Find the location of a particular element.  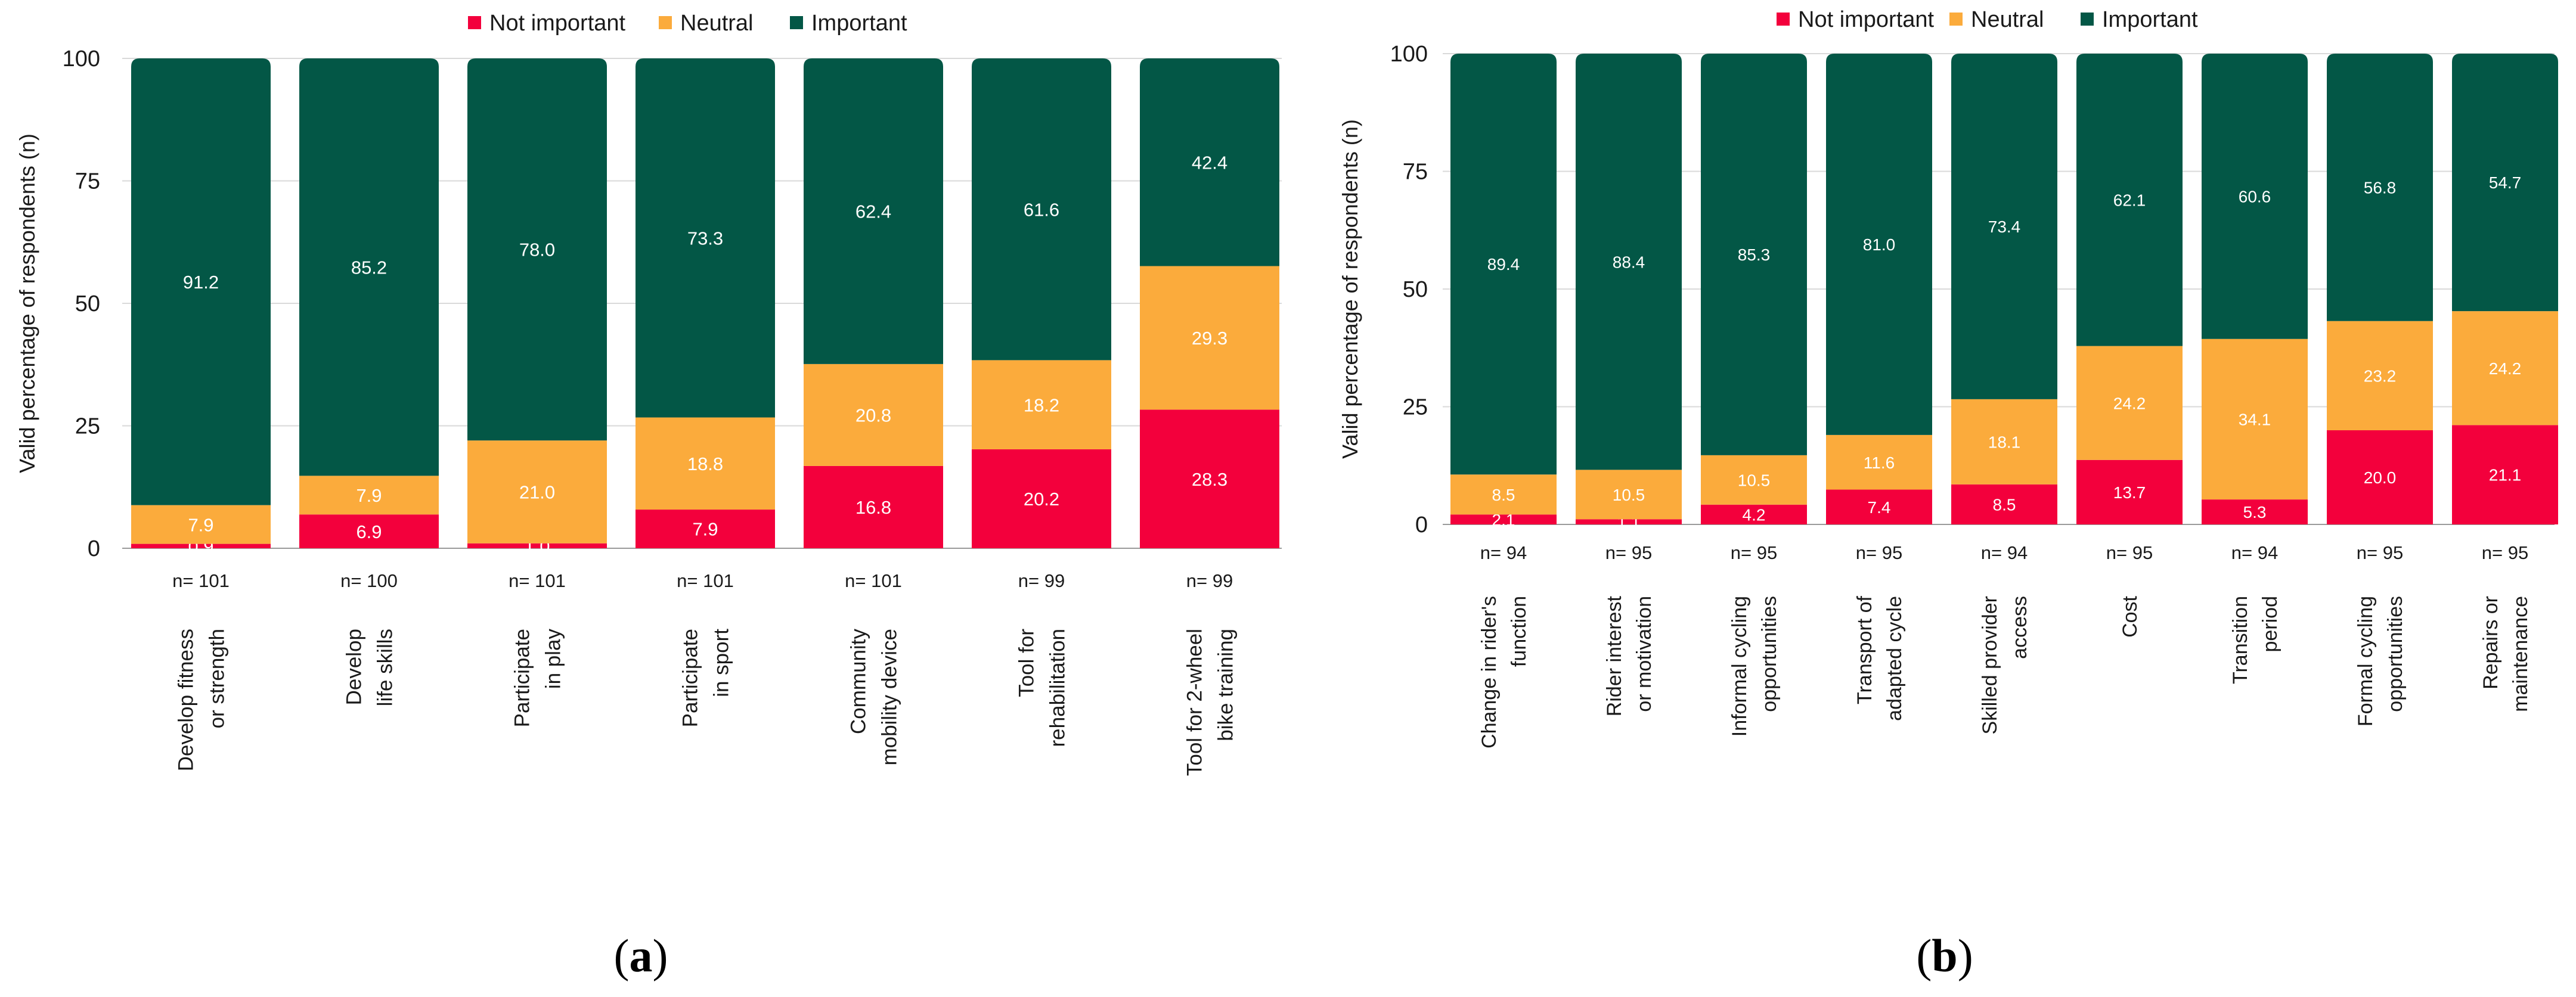

panel-a-category-label-develop-life-skills: Develop life skills is located at coordinates (369, 667).